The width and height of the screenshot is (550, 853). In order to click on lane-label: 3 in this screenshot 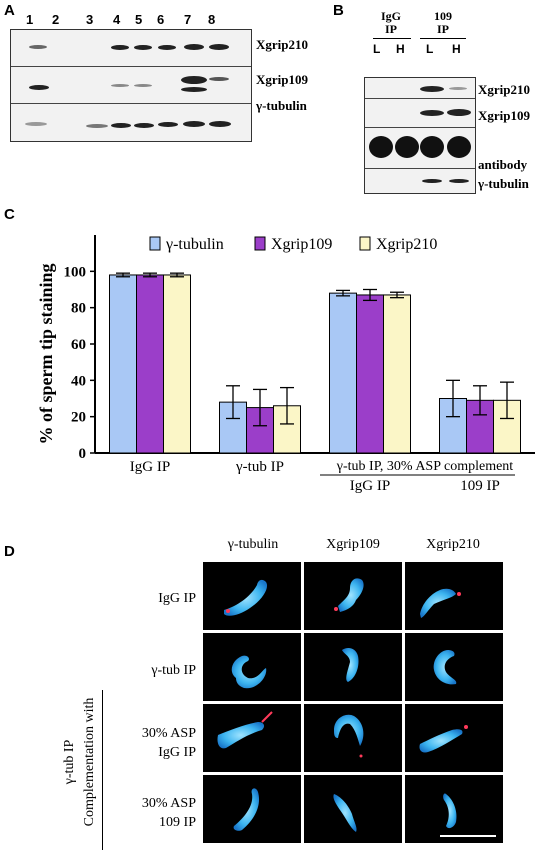, I will do `click(90, 19)`.